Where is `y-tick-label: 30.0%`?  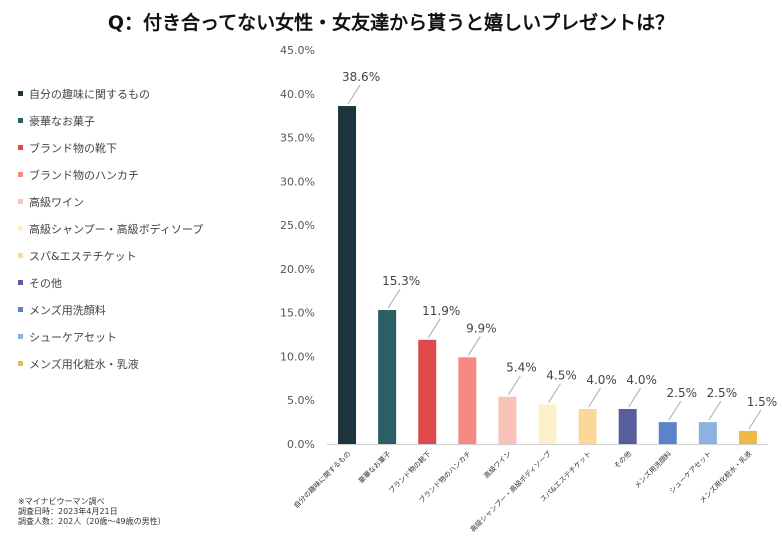 y-tick-label: 30.0% is located at coordinates (297, 181).